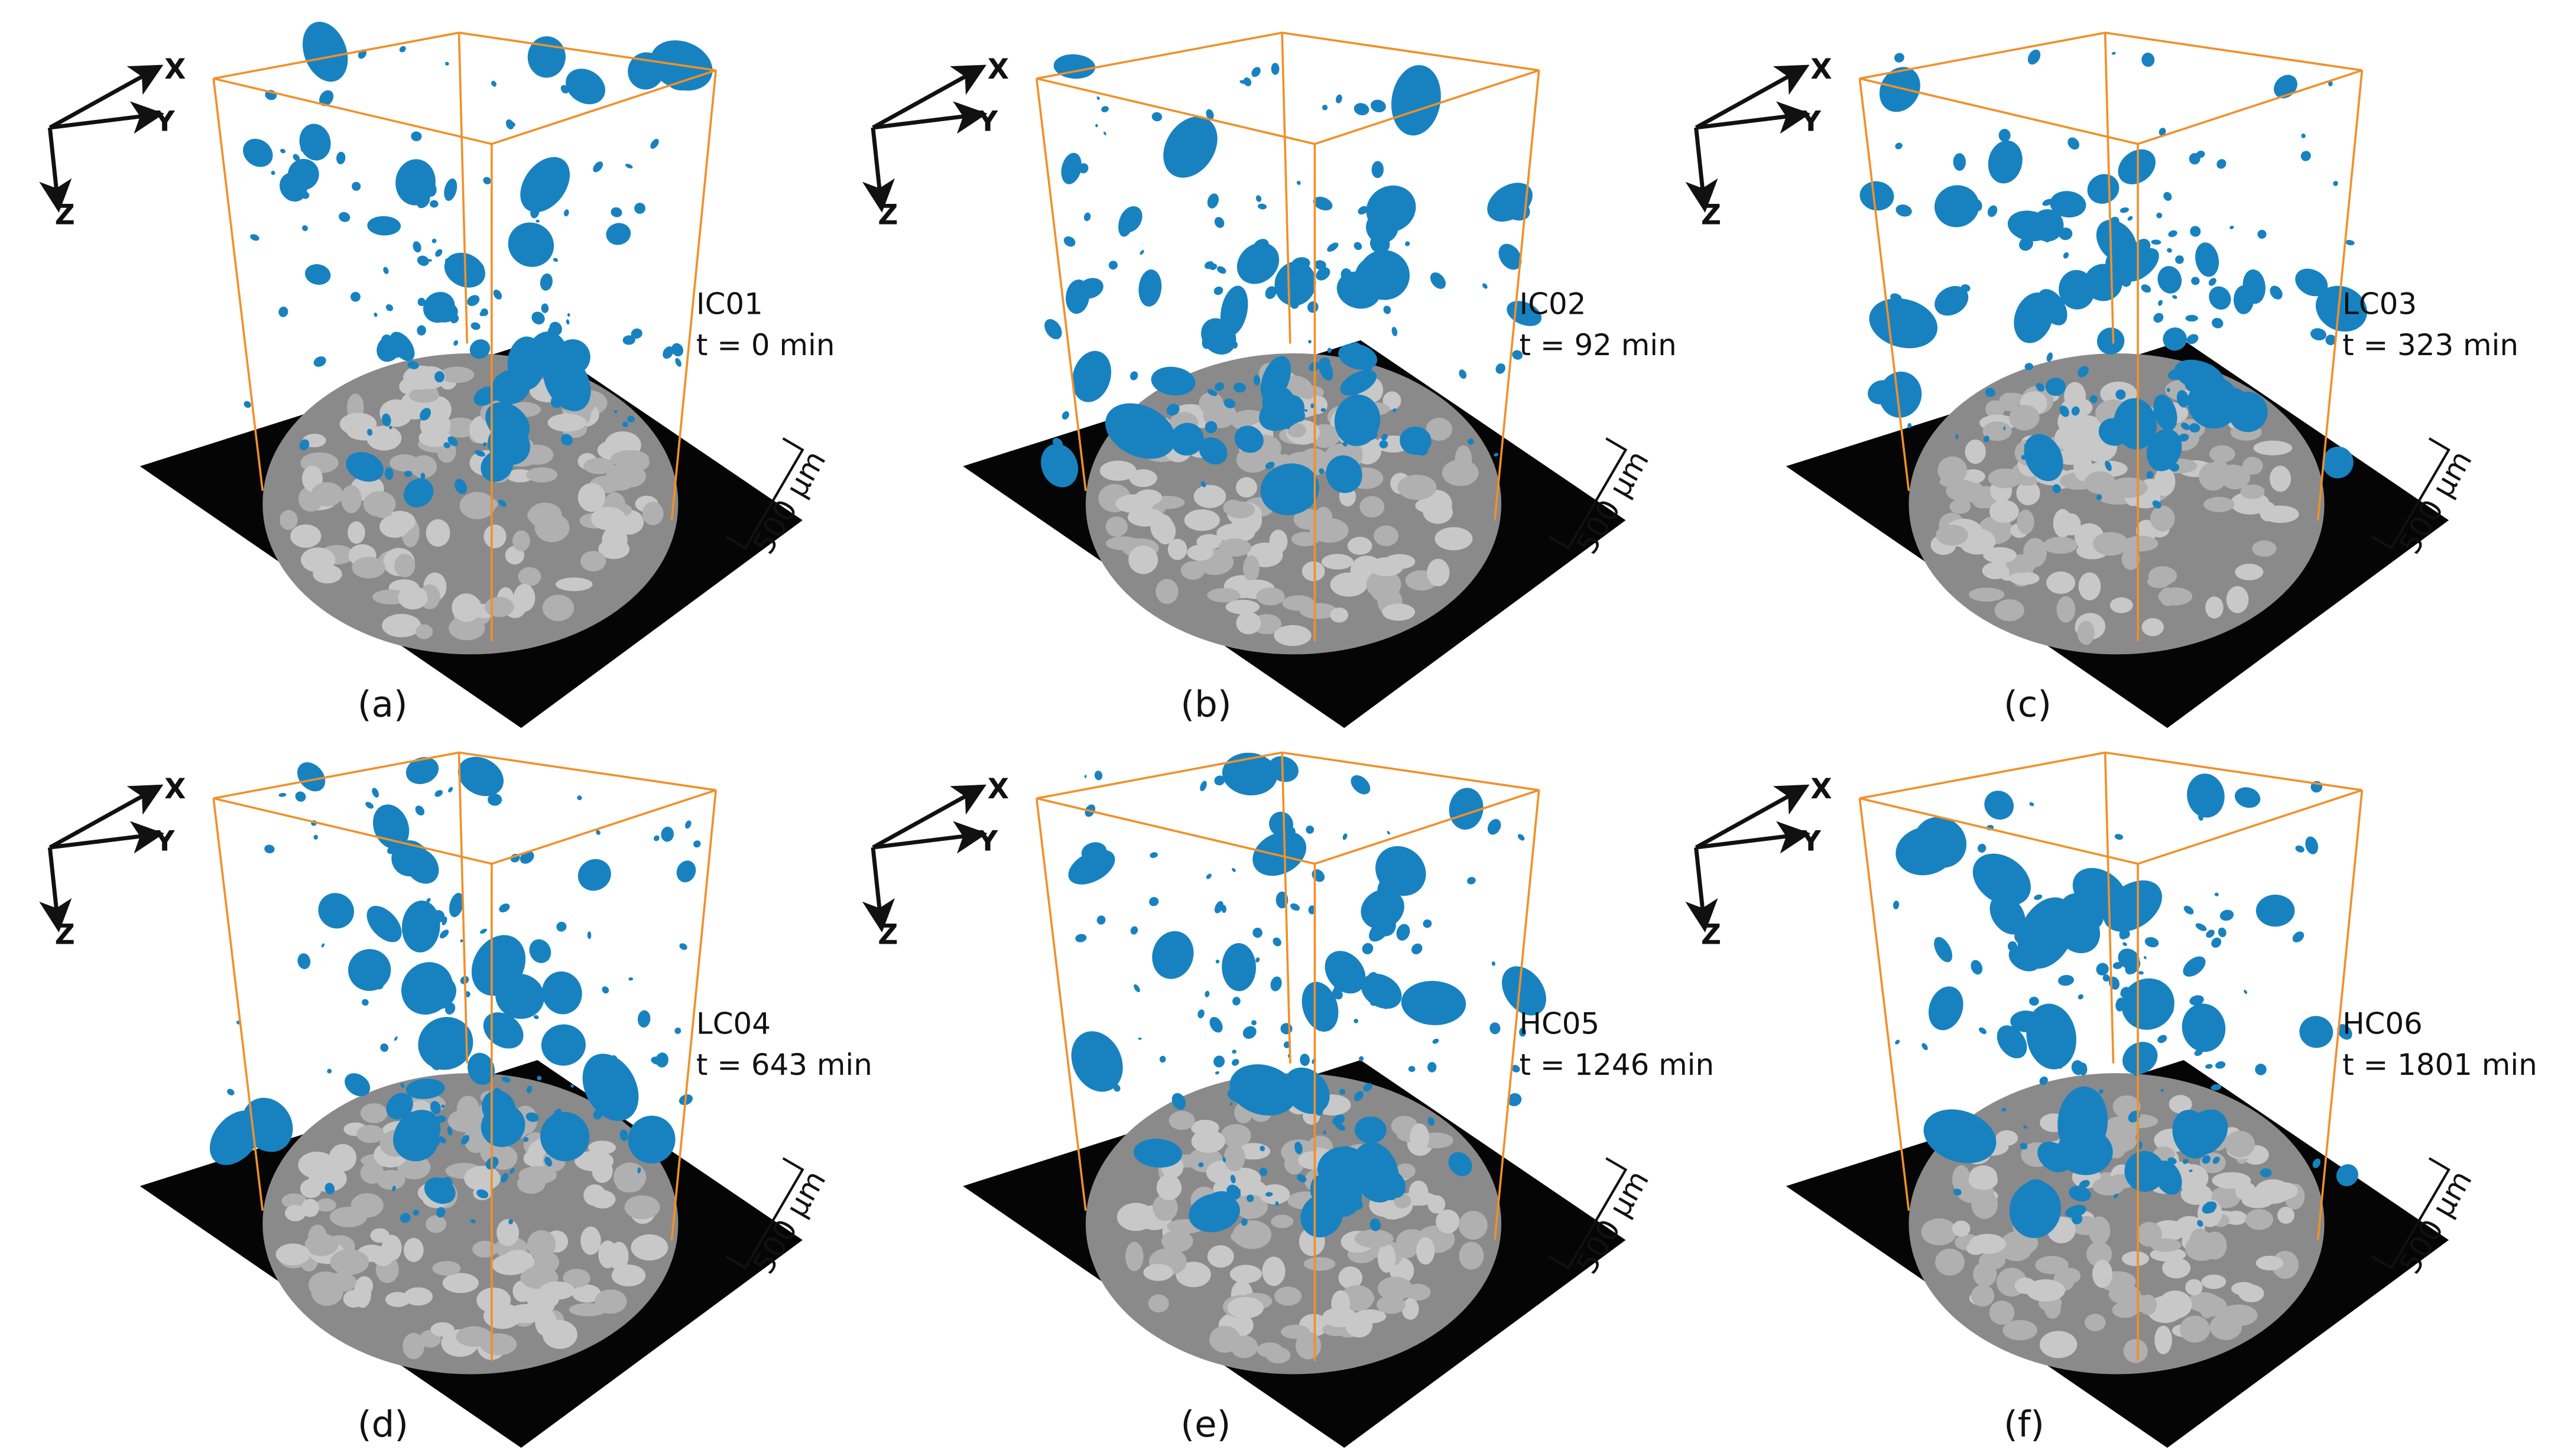 The height and width of the screenshot is (1456, 2551). I want to click on axis-arrow, so click(929, 817).